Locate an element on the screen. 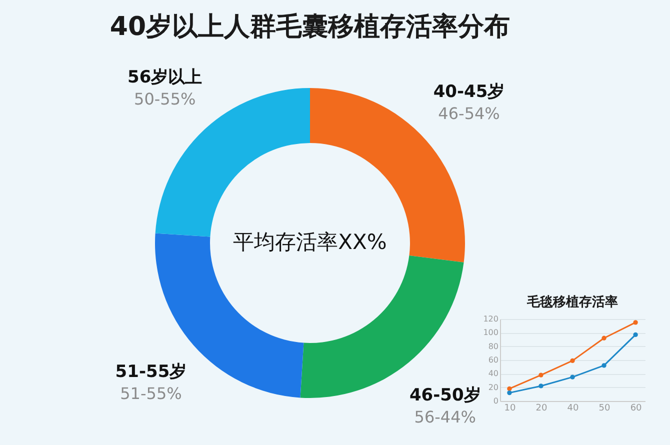  y-tick-label: 20 is located at coordinates (493, 387).